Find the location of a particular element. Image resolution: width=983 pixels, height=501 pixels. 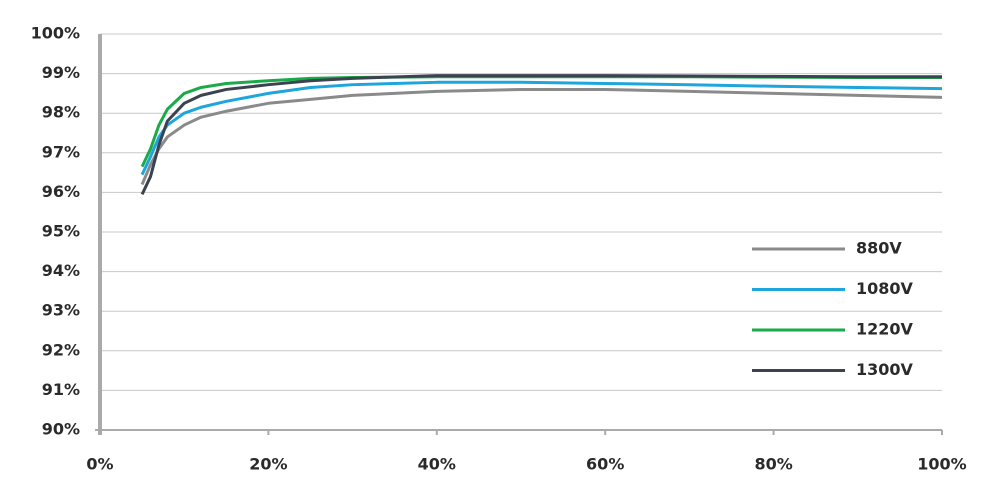

x-tick-label: 100% is located at coordinates (941, 464).